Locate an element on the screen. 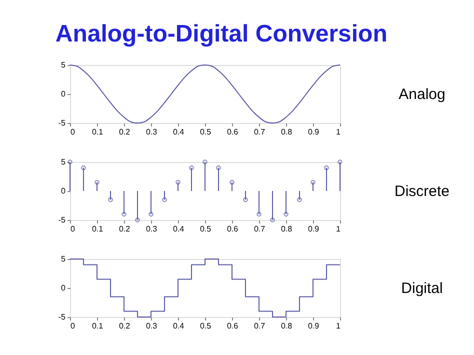 The height and width of the screenshot is (355, 474). text: Discrete is located at coordinates (422, 191).